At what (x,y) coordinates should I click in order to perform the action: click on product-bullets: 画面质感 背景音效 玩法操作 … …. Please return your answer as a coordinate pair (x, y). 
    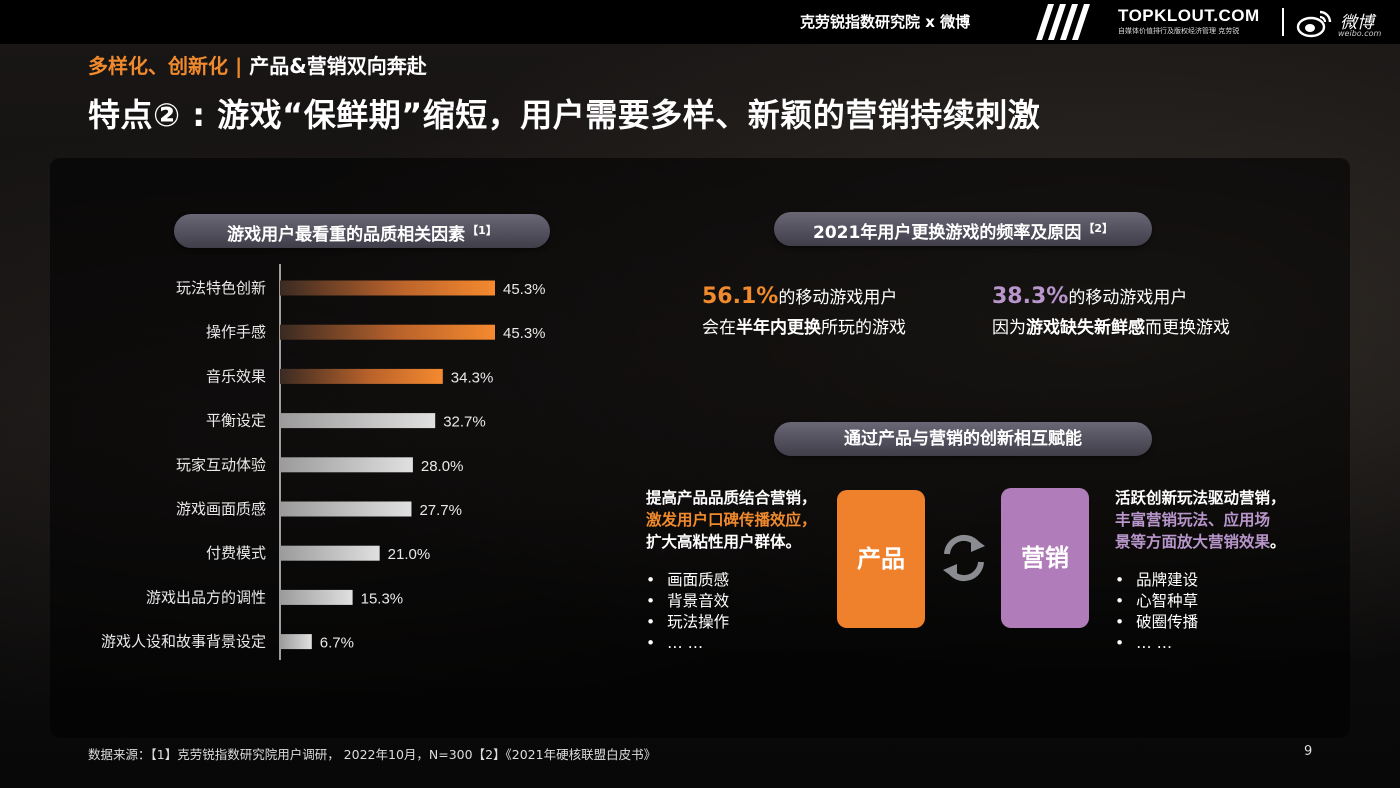
    Looking at the image, I should click on (687, 612).